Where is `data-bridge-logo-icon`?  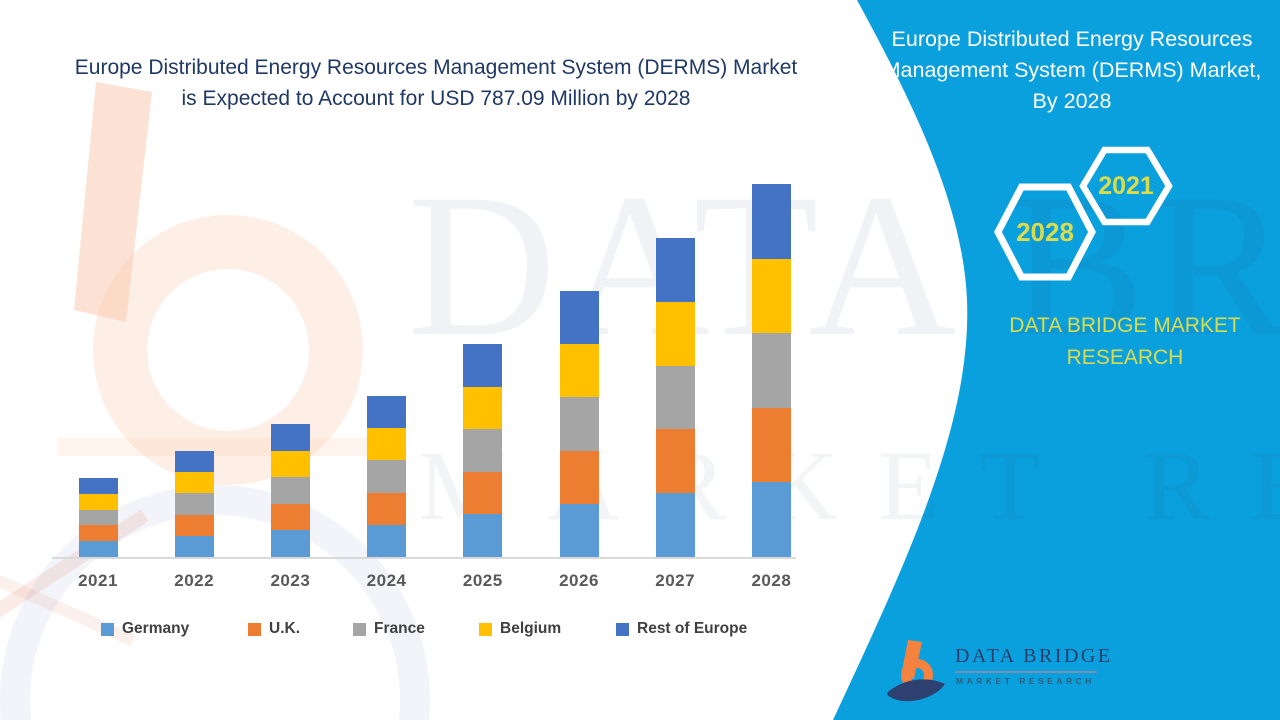 data-bridge-logo-icon is located at coordinates (916, 671).